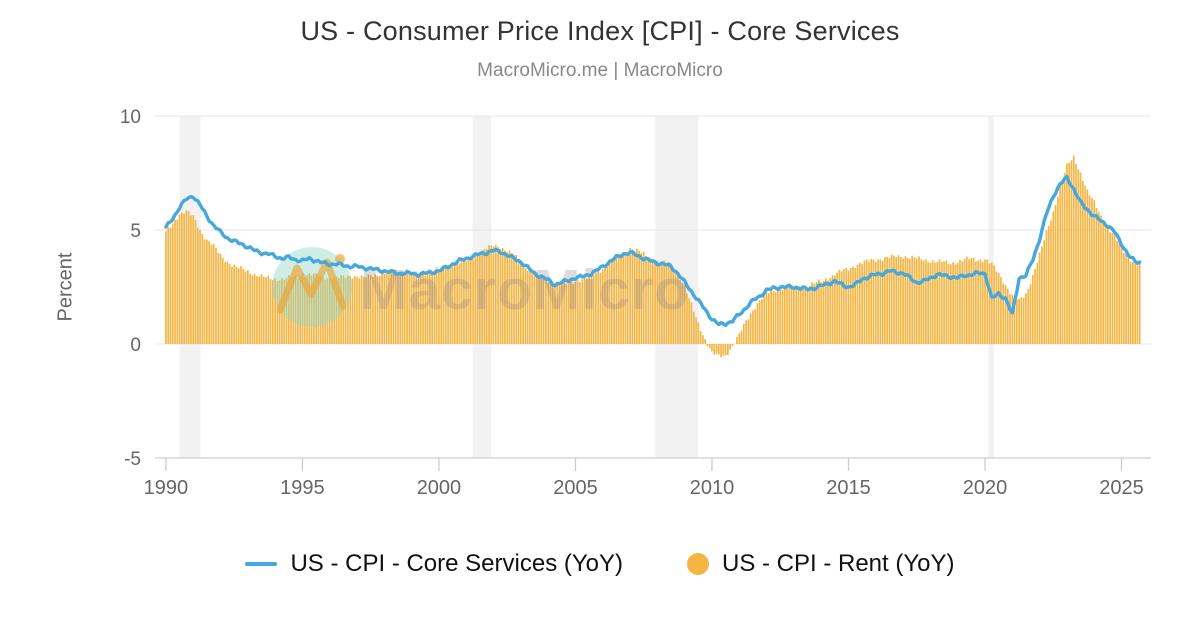 Image resolution: width=1200 pixels, height=630 pixels. What do you see at coordinates (302, 488) in the screenshot?
I see `svg-text: 1995` at bounding box center [302, 488].